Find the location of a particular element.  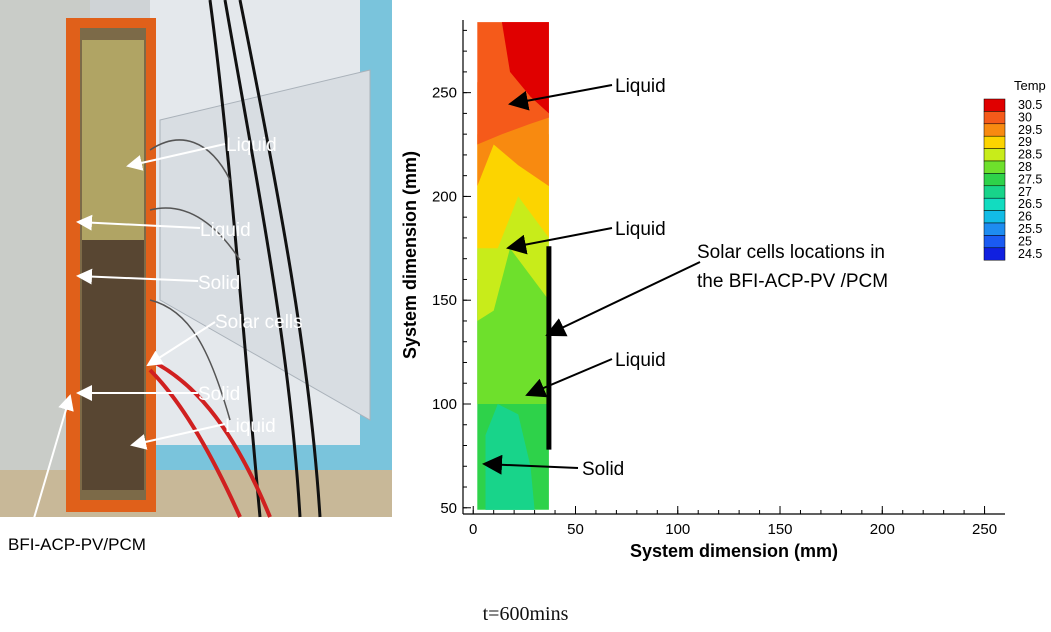

legend-level-label: 26.5 is located at coordinates (1030, 204).